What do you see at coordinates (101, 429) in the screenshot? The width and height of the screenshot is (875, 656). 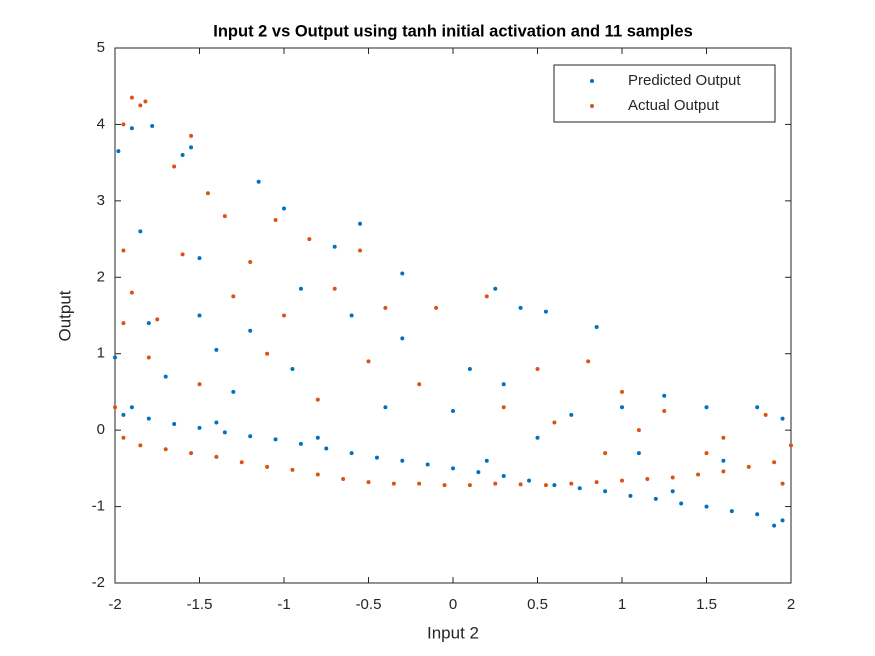 I see `y-tick-label: 0` at bounding box center [101, 429].